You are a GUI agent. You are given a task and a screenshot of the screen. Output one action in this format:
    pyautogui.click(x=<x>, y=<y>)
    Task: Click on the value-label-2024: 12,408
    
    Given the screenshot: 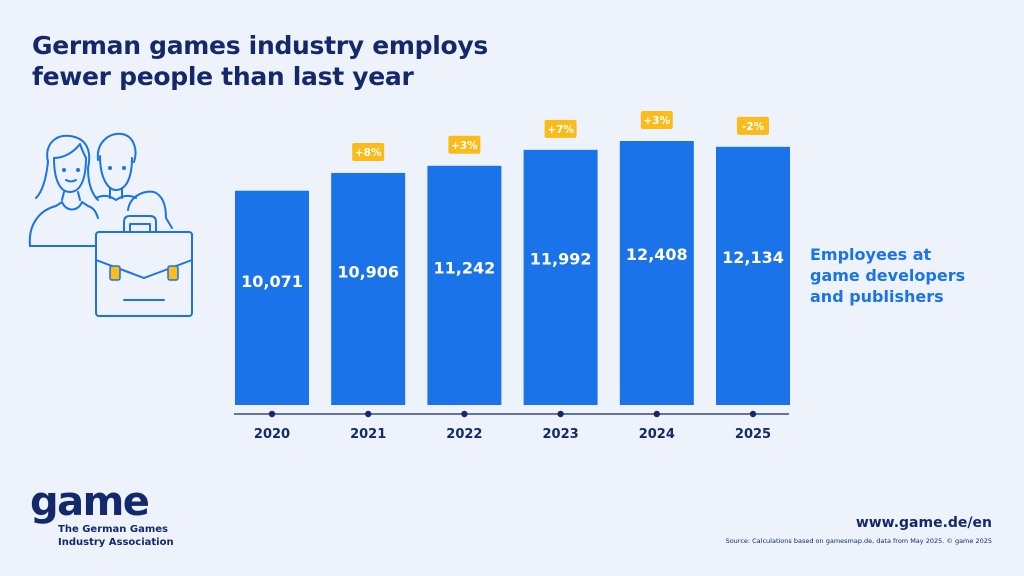 What is the action you would take?
    pyautogui.click(x=657, y=254)
    